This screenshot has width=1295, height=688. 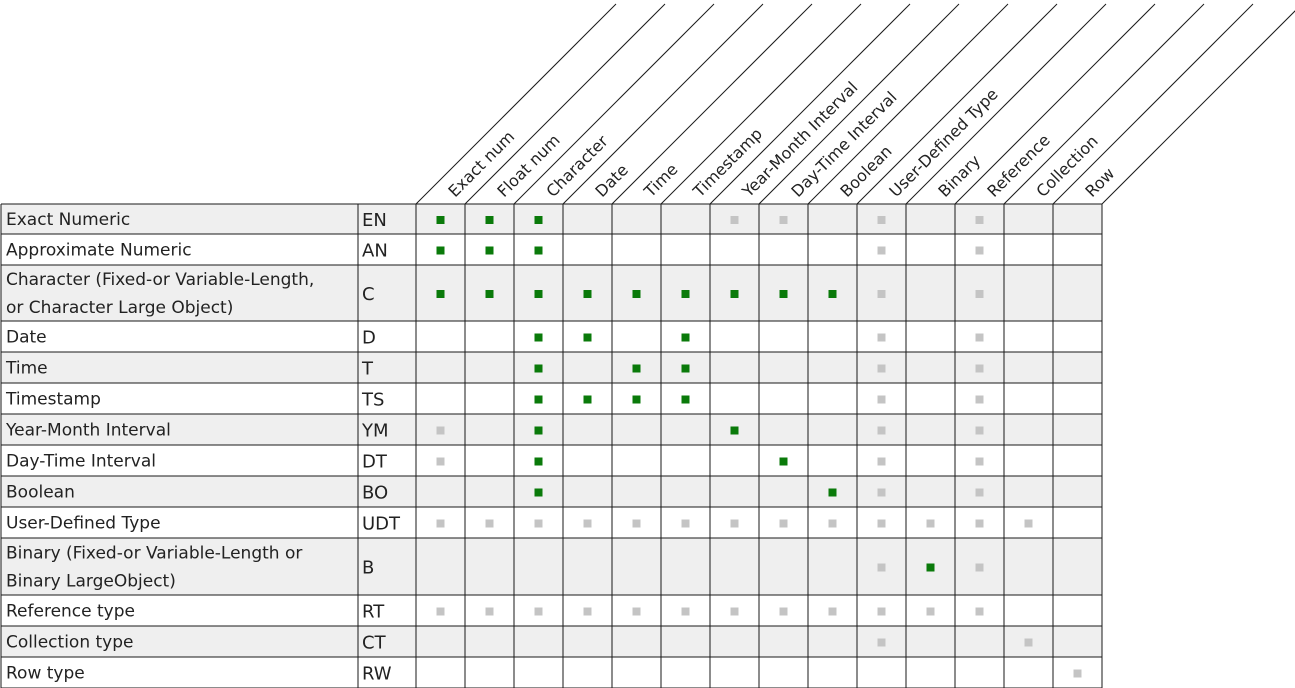 What do you see at coordinates (81, 462) in the screenshot?
I see `row-label: Day-Time Interval` at bounding box center [81, 462].